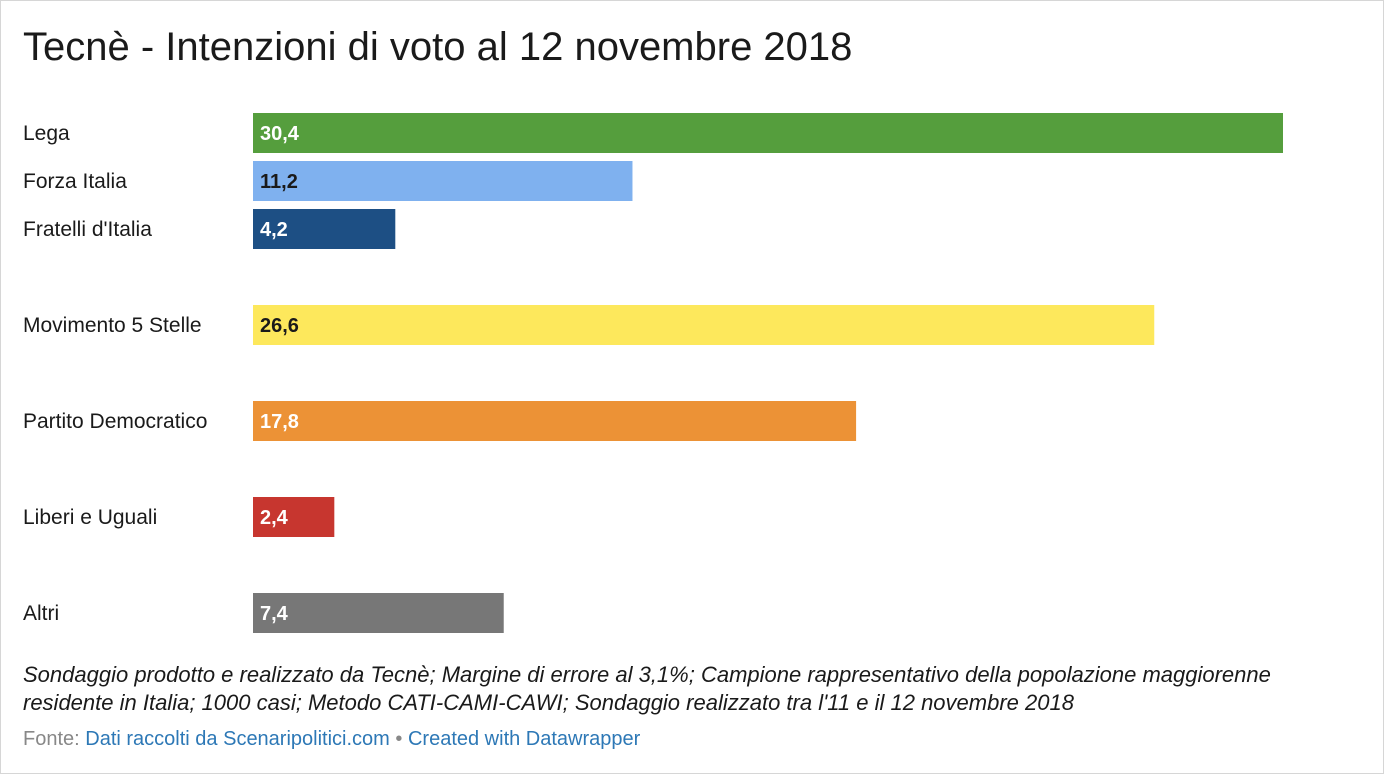 The width and height of the screenshot is (1384, 774). I want to click on category-label: Lega, so click(46, 133).